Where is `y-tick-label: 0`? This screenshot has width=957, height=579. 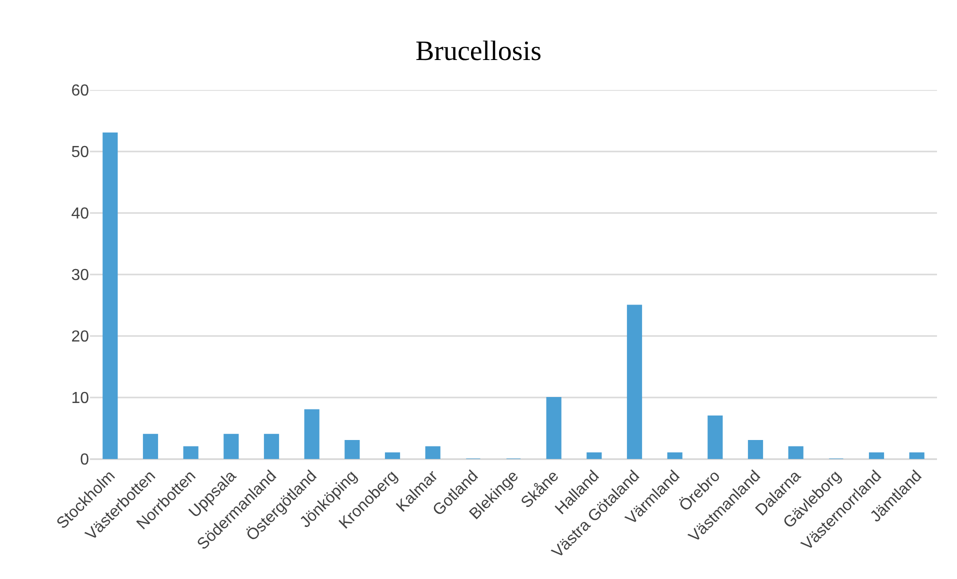 y-tick-label: 0 is located at coordinates (85, 460).